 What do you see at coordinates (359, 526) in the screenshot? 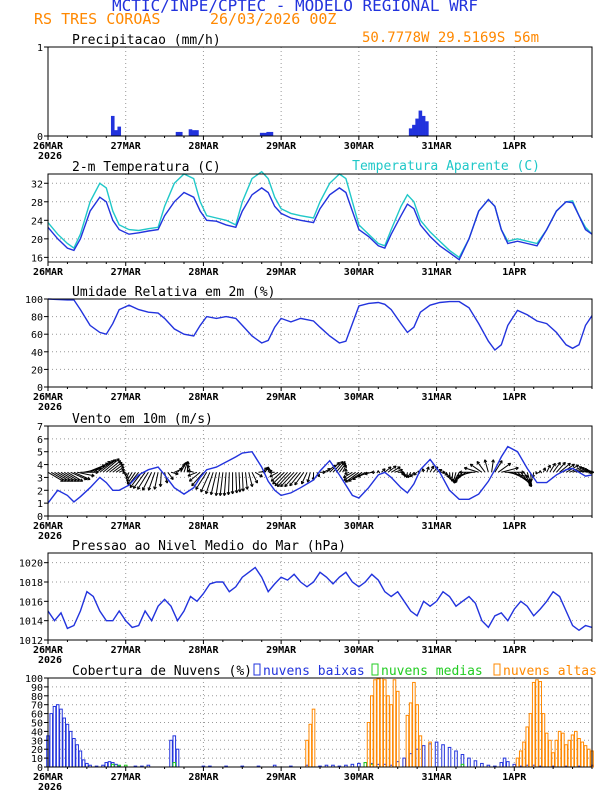
I see `x-tick-label: 30MAR` at bounding box center [359, 526].